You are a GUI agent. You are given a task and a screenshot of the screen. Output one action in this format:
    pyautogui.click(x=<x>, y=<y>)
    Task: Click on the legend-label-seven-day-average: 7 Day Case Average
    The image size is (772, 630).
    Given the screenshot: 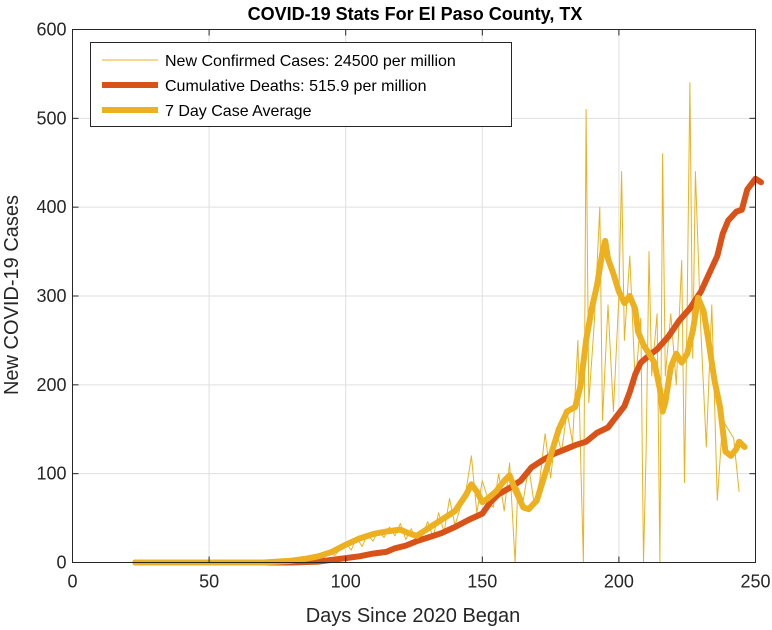 What is the action you would take?
    pyautogui.click(x=238, y=111)
    